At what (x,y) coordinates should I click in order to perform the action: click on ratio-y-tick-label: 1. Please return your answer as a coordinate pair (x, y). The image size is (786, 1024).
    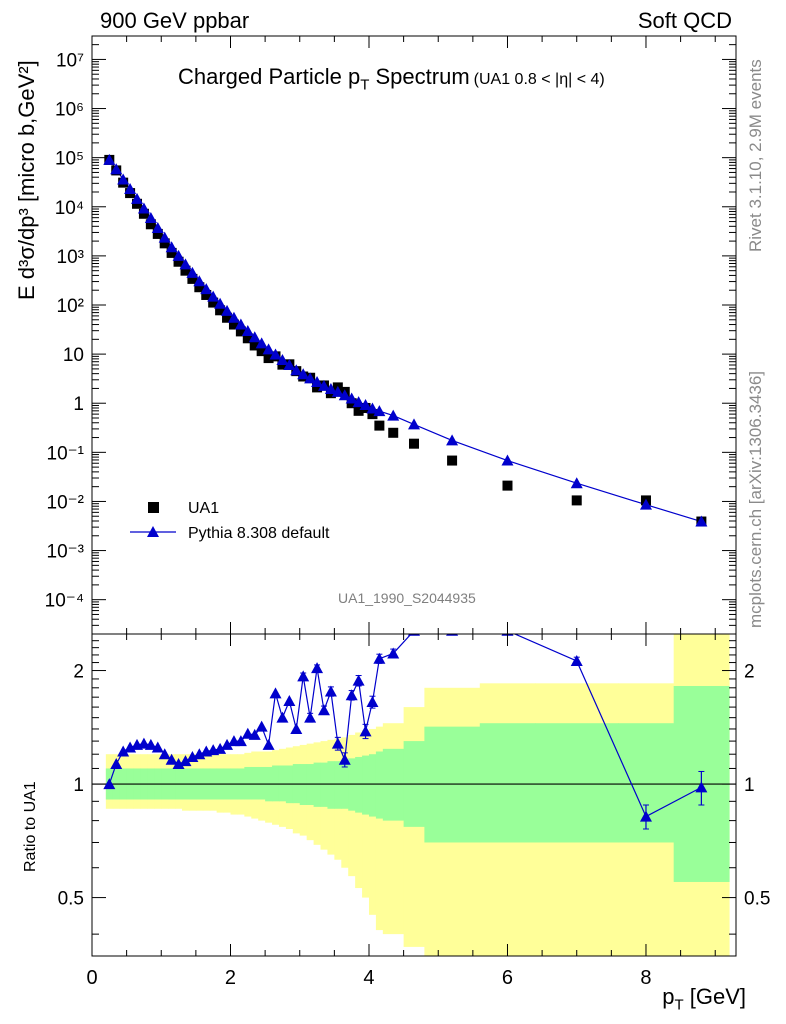
    Looking at the image, I should click on (78, 785).